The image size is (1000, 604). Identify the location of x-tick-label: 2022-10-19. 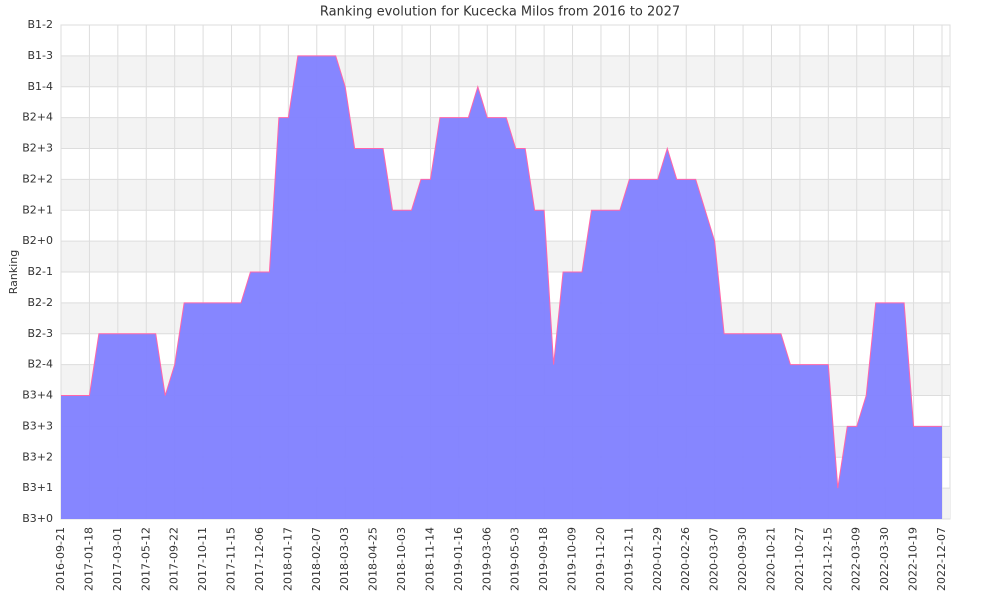
(913, 559).